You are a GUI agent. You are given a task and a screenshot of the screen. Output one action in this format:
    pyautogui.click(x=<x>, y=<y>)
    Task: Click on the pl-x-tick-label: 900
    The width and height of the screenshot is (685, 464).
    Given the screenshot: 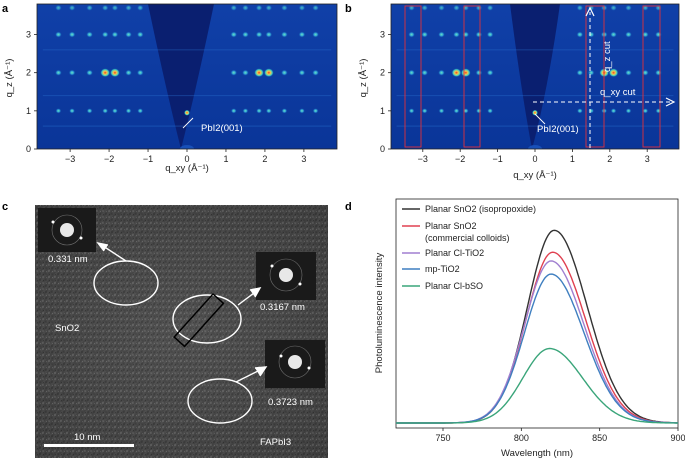 What is the action you would take?
    pyautogui.click(x=677, y=438)
    